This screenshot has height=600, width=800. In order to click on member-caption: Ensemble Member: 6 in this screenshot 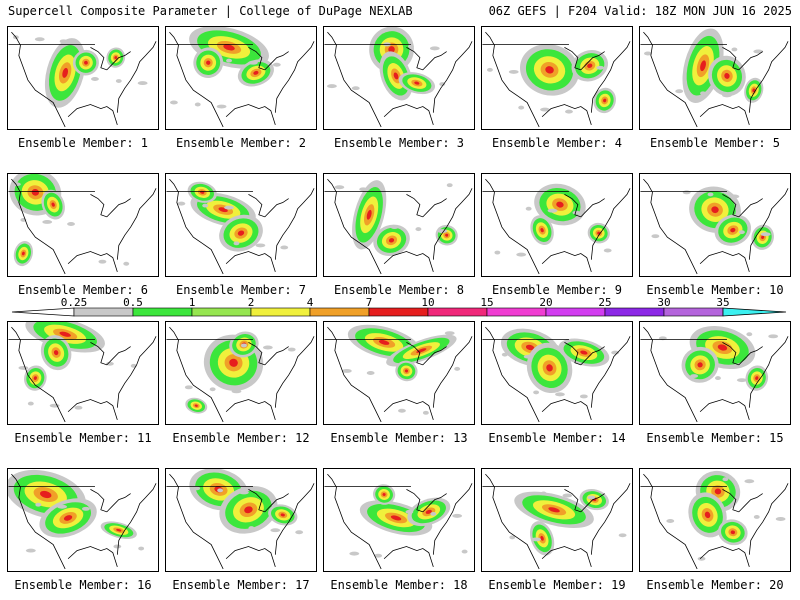, I will do `click(83, 290)`.